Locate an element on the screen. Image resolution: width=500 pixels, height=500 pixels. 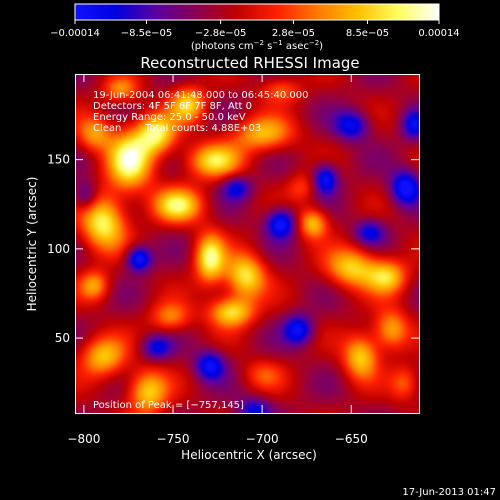
colorbar-tick-label: 8.5e−05 is located at coordinates (367, 33).